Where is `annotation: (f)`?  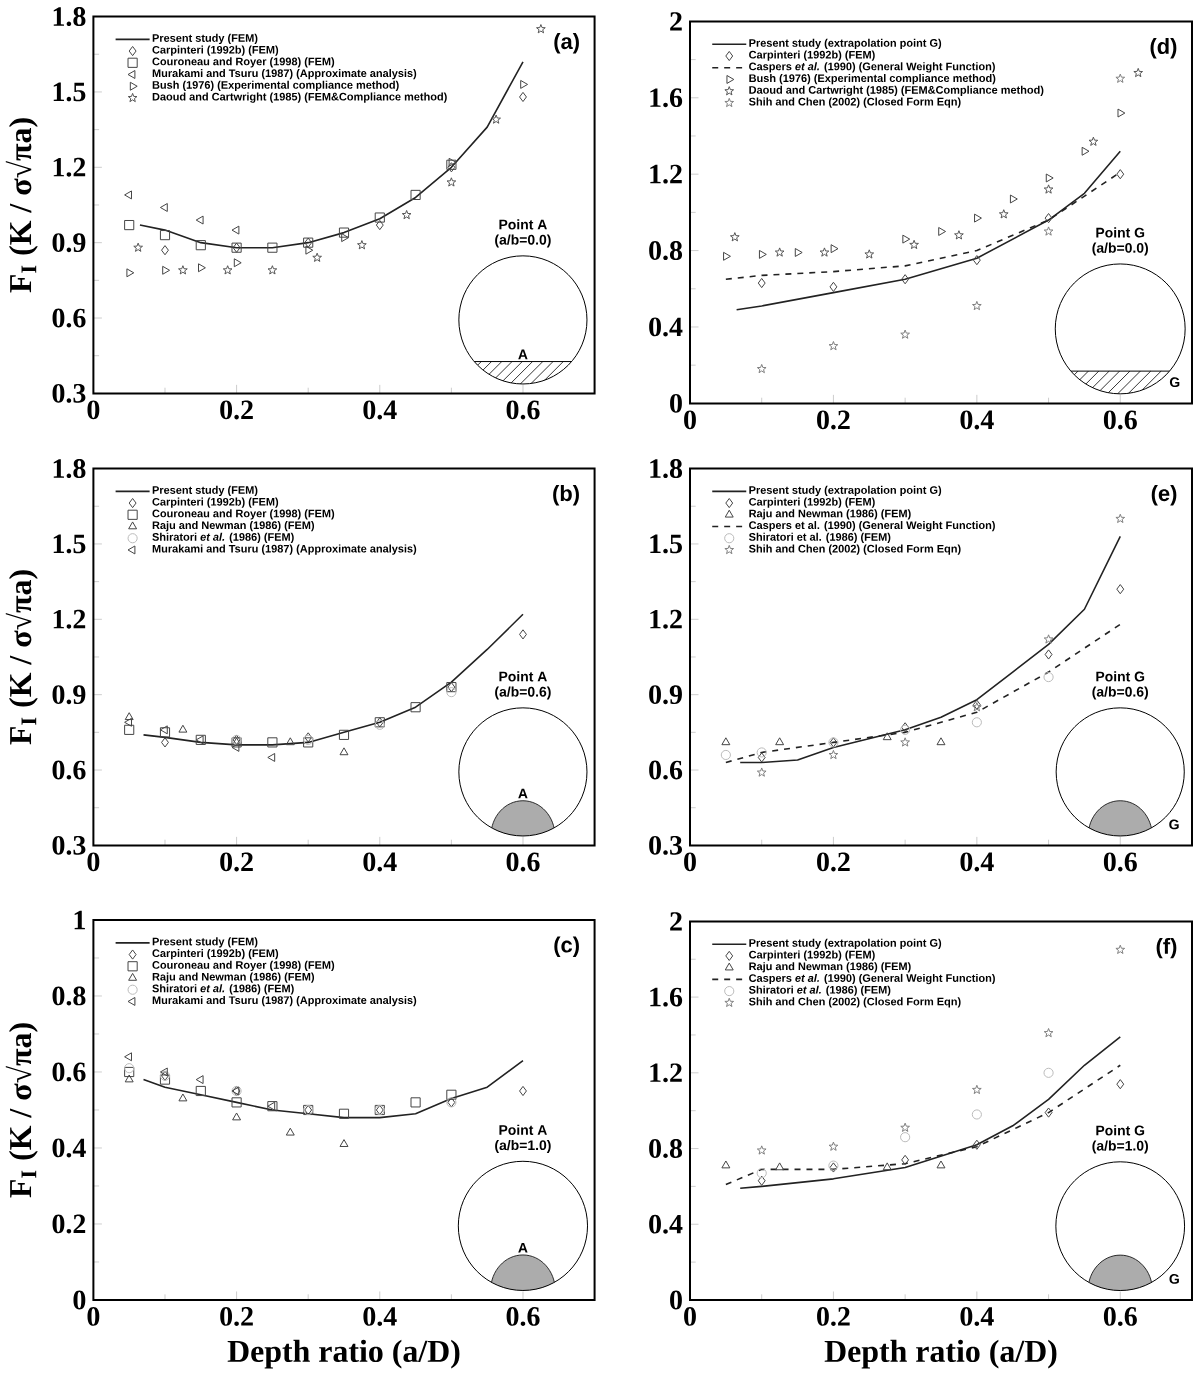
annotation: (f) is located at coordinates (1166, 948).